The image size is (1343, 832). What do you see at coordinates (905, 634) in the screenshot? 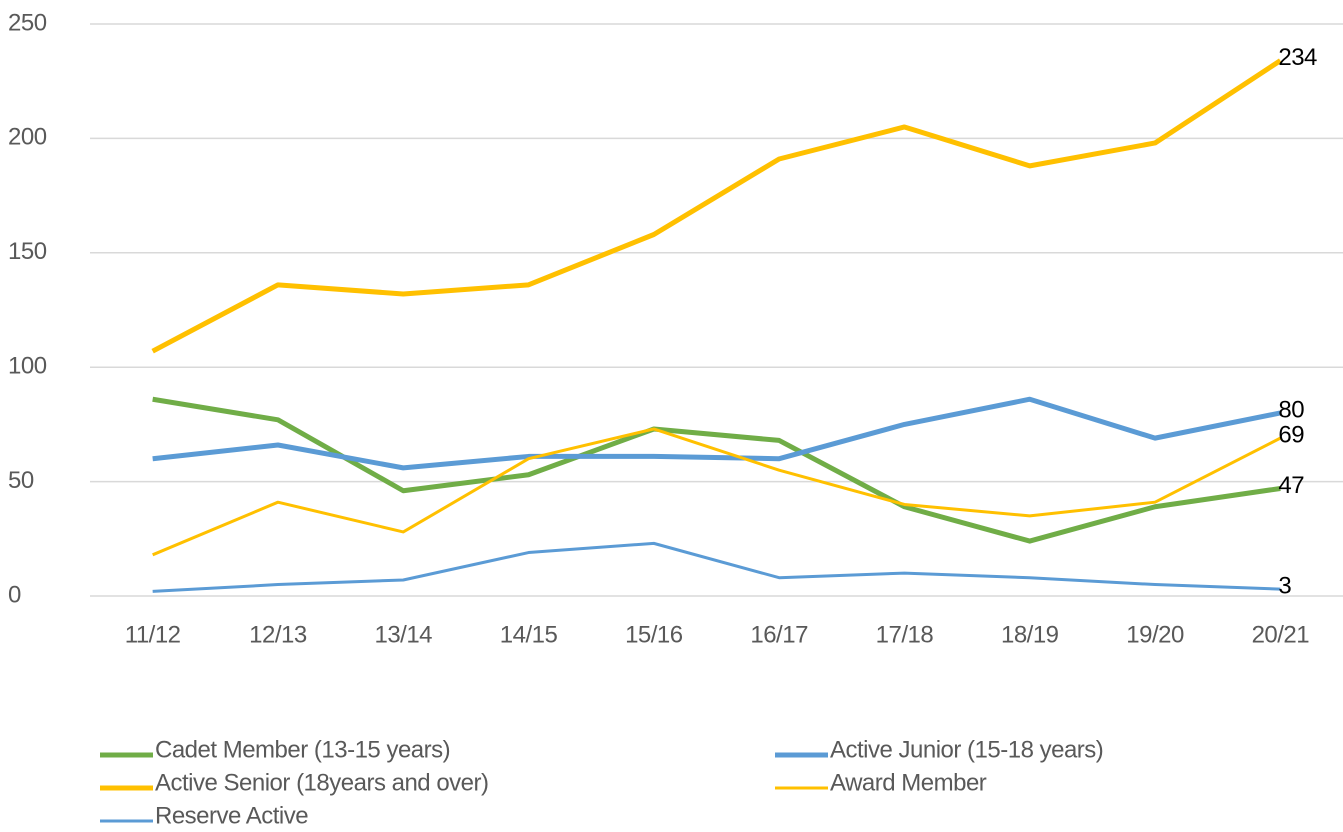
I see `x-tick-label: 17/18` at bounding box center [905, 634].